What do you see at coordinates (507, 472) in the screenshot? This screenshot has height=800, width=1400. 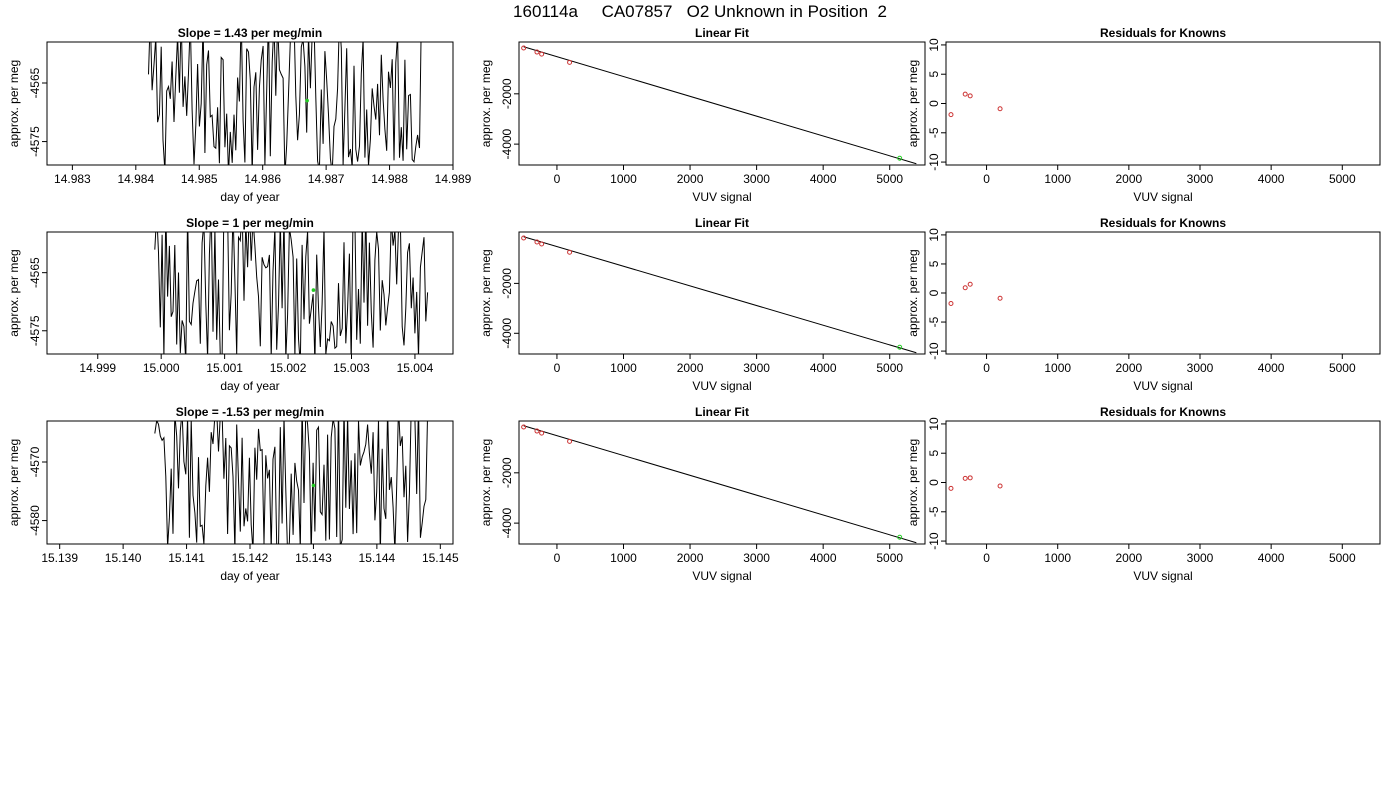 I see `y-tick-label: -2000` at bounding box center [507, 472].